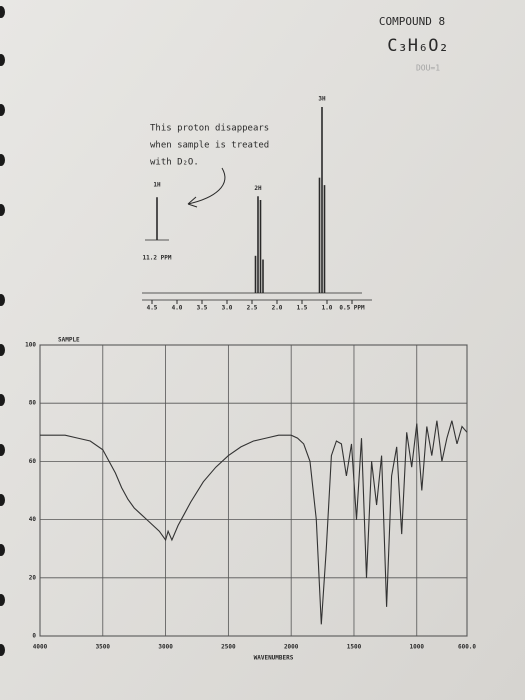 Image resolution: width=525 pixels, height=700 pixels. Describe the element at coordinates (2, 331) in the screenshot. I see `binder-holes` at that location.